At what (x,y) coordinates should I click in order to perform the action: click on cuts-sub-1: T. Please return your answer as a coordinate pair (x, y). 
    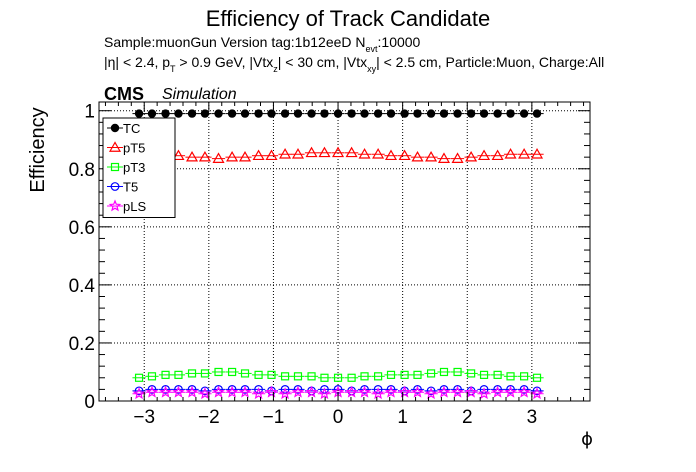
    Looking at the image, I should click on (173, 69).